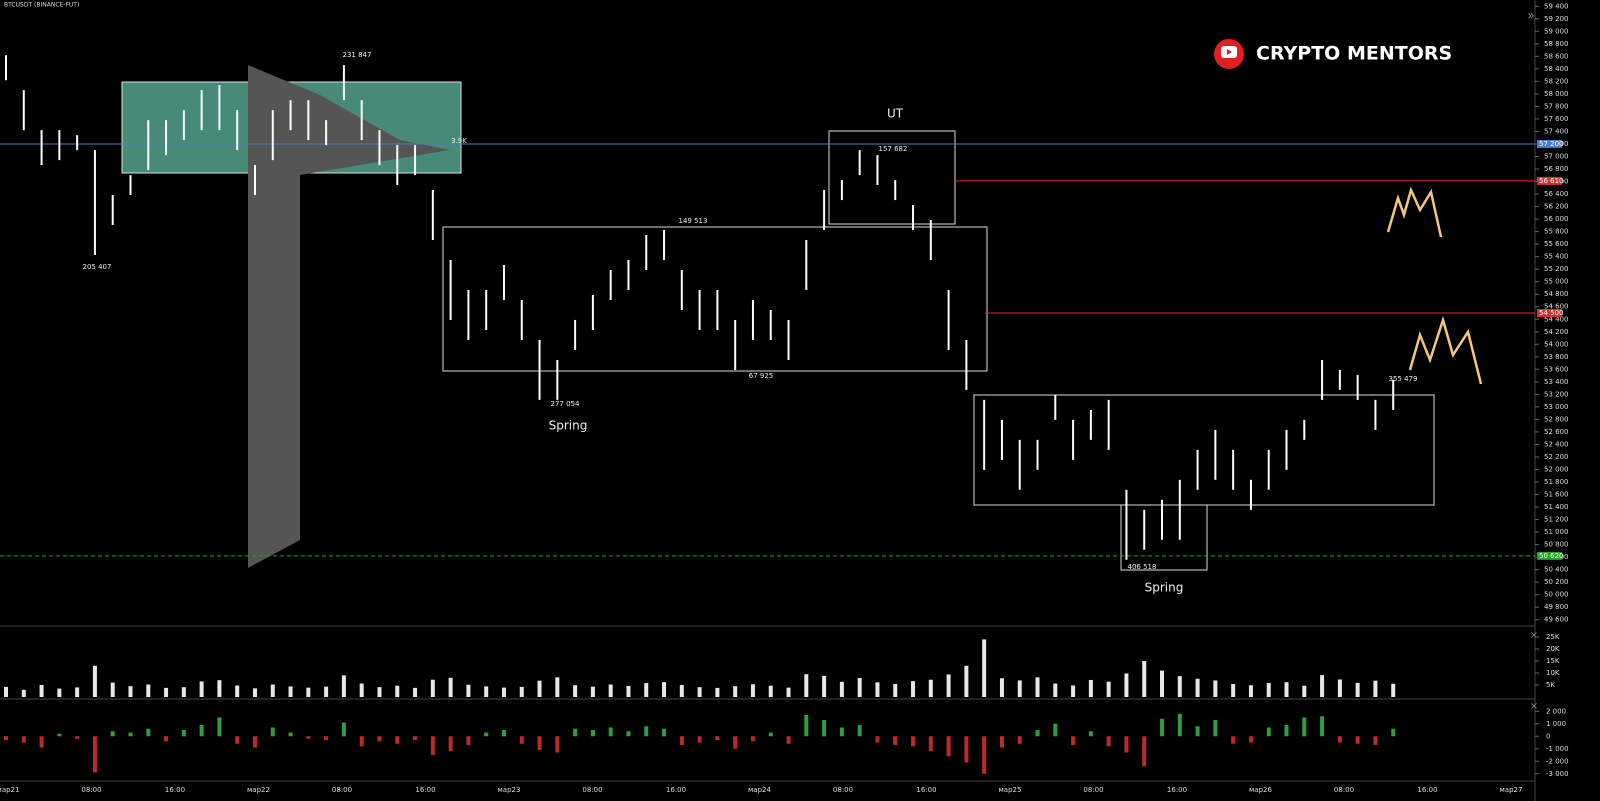 The width and height of the screenshot is (1600, 801). I want to click on y-tick-label: 56 200, so click(1556, 207).